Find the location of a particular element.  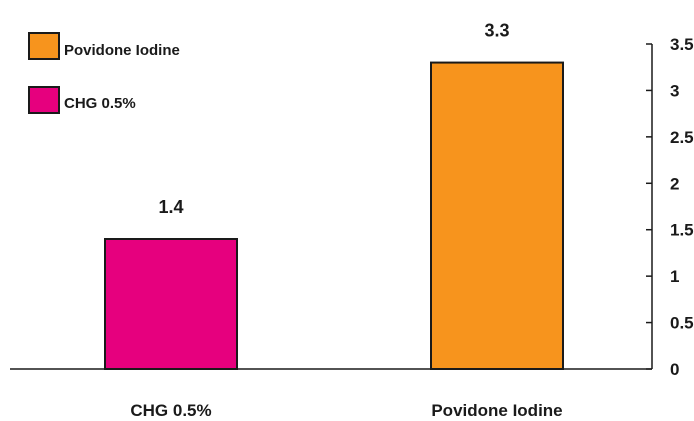

y-tick-label: 2.5 is located at coordinates (682, 137).